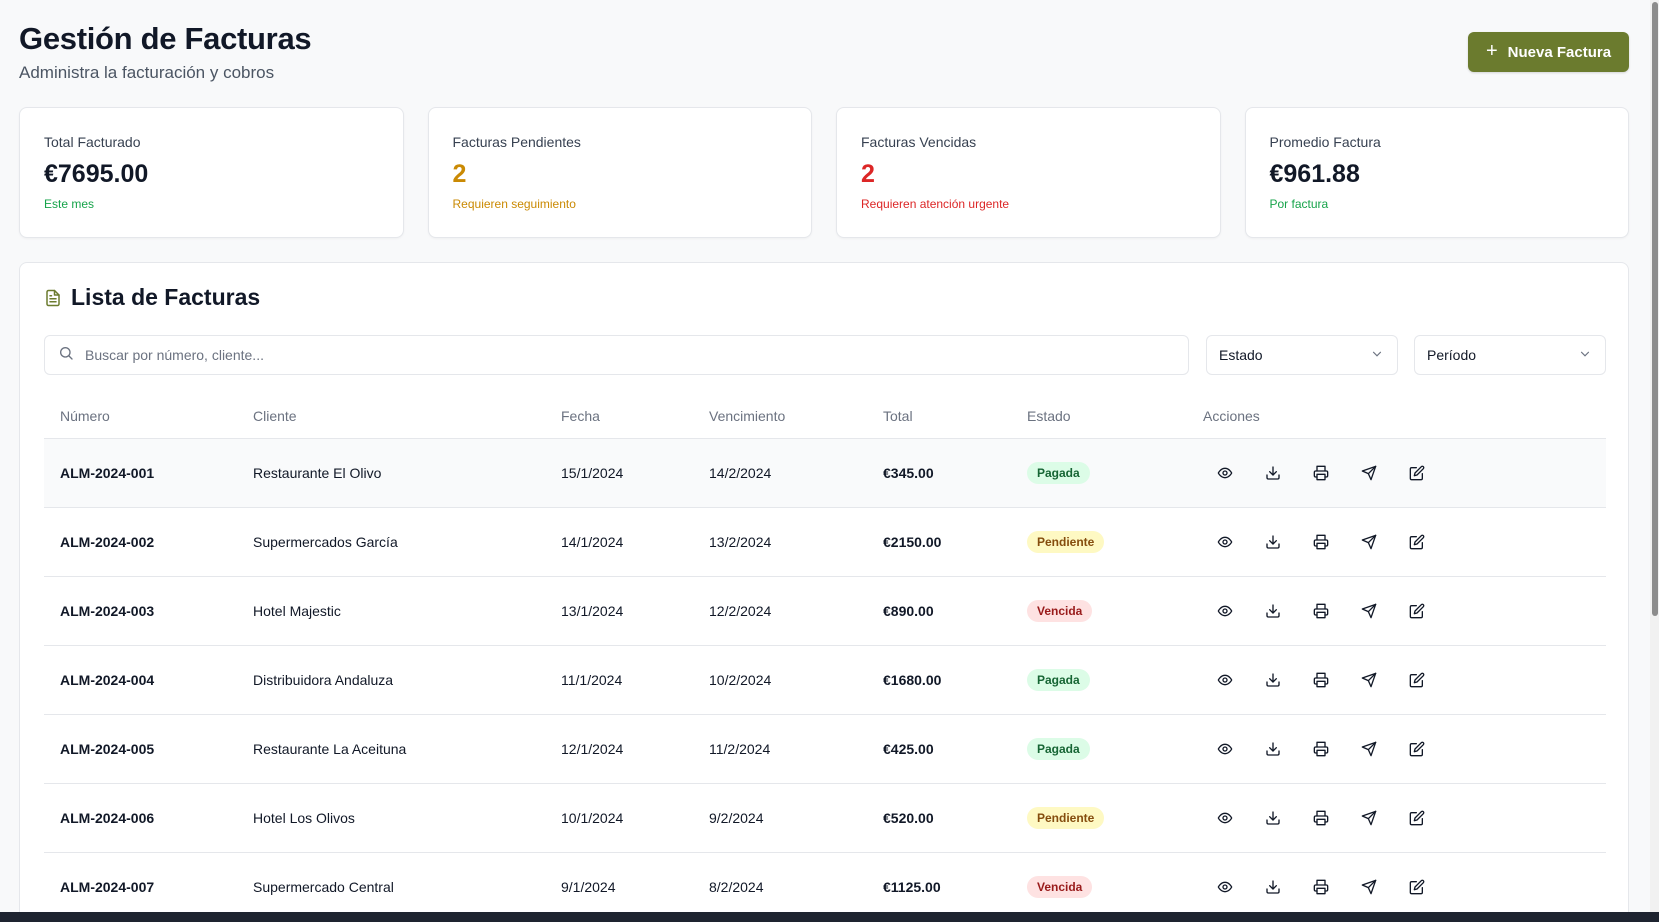 Image resolution: width=1659 pixels, height=922 pixels. I want to click on invoice-due-date: 14/2/2024, so click(740, 473).